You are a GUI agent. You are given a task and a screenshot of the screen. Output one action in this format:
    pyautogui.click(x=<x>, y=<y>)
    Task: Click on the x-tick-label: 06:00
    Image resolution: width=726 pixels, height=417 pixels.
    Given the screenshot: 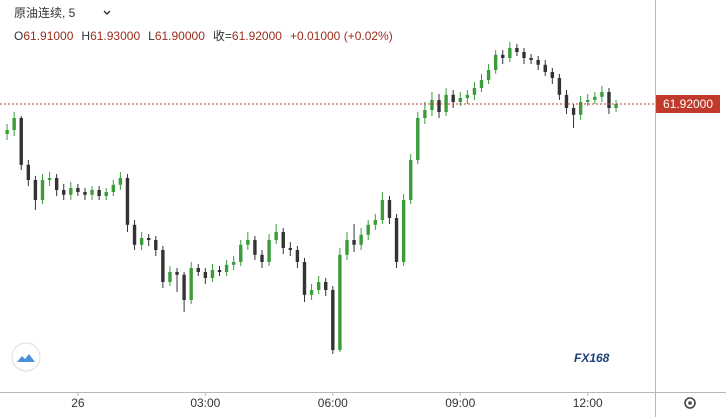 What is the action you would take?
    pyautogui.click(x=333, y=403)
    